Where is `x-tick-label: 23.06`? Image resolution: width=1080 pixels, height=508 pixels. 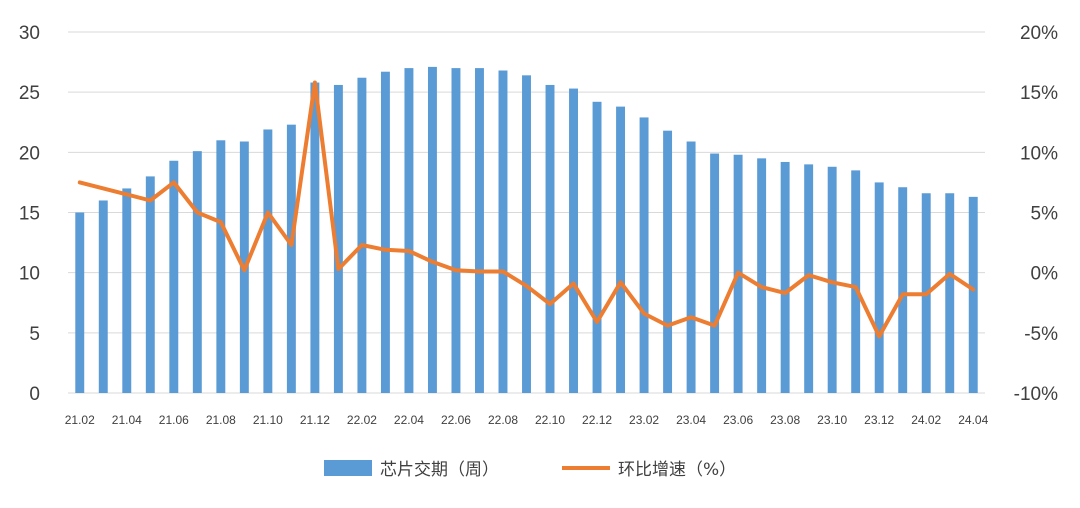
x-tick-label: 23.06 is located at coordinates (738, 420).